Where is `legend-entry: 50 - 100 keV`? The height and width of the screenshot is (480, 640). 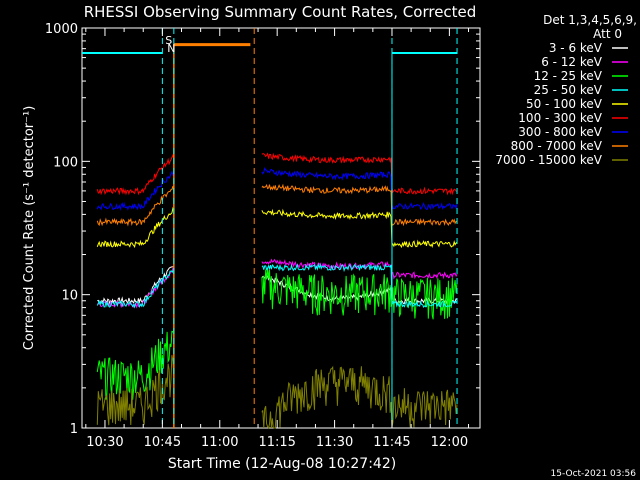
legend-entry: 50 - 100 keV is located at coordinates (564, 104).